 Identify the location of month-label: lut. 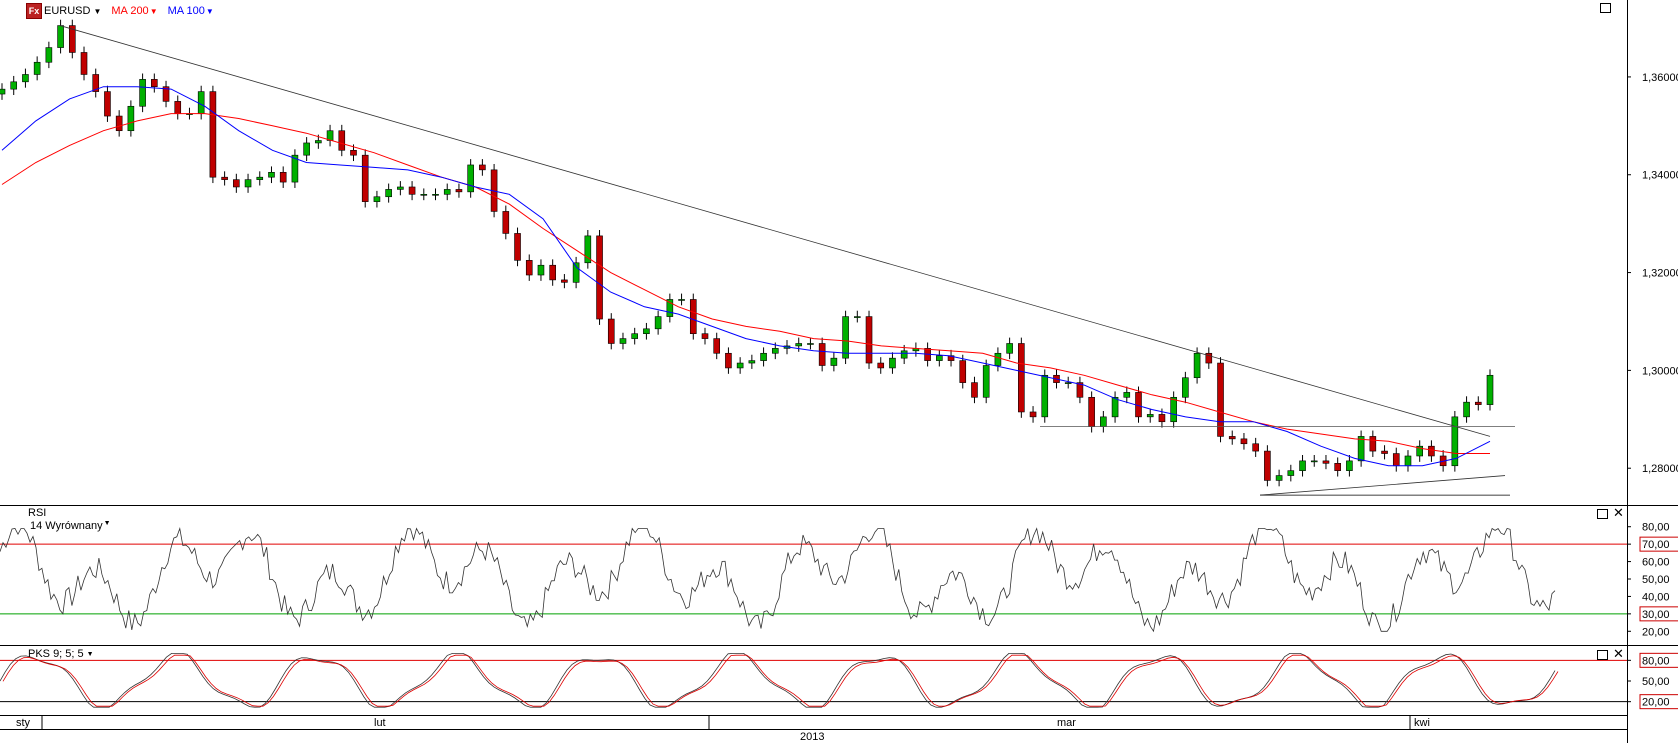
(380, 723).